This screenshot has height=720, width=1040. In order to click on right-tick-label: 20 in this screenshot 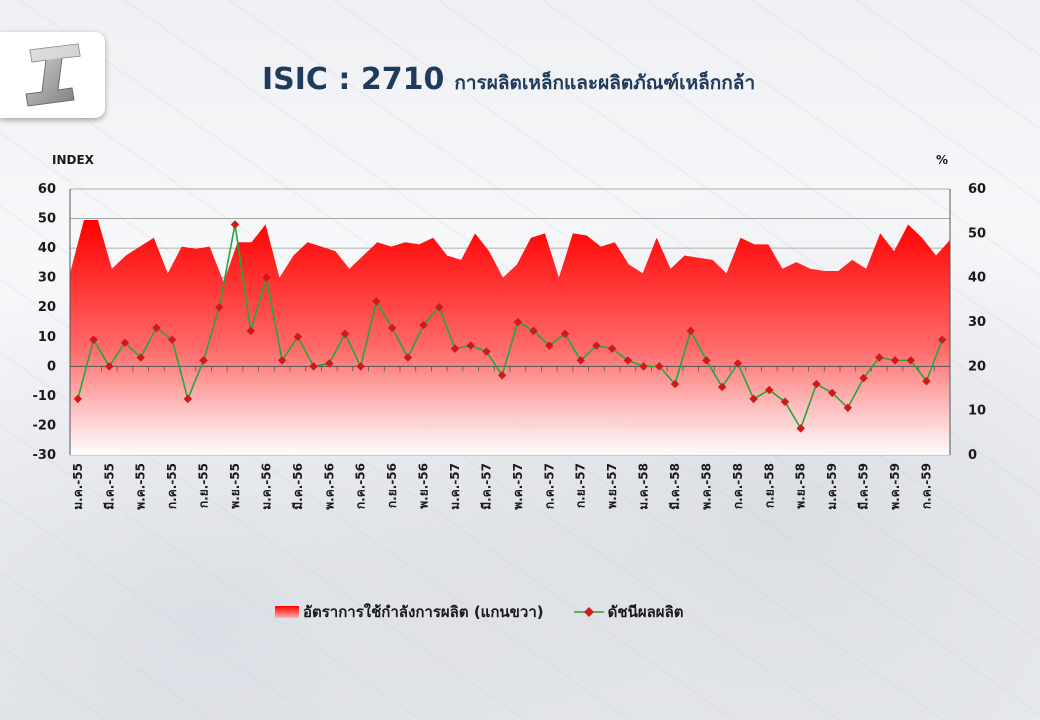, I will do `click(977, 366)`.